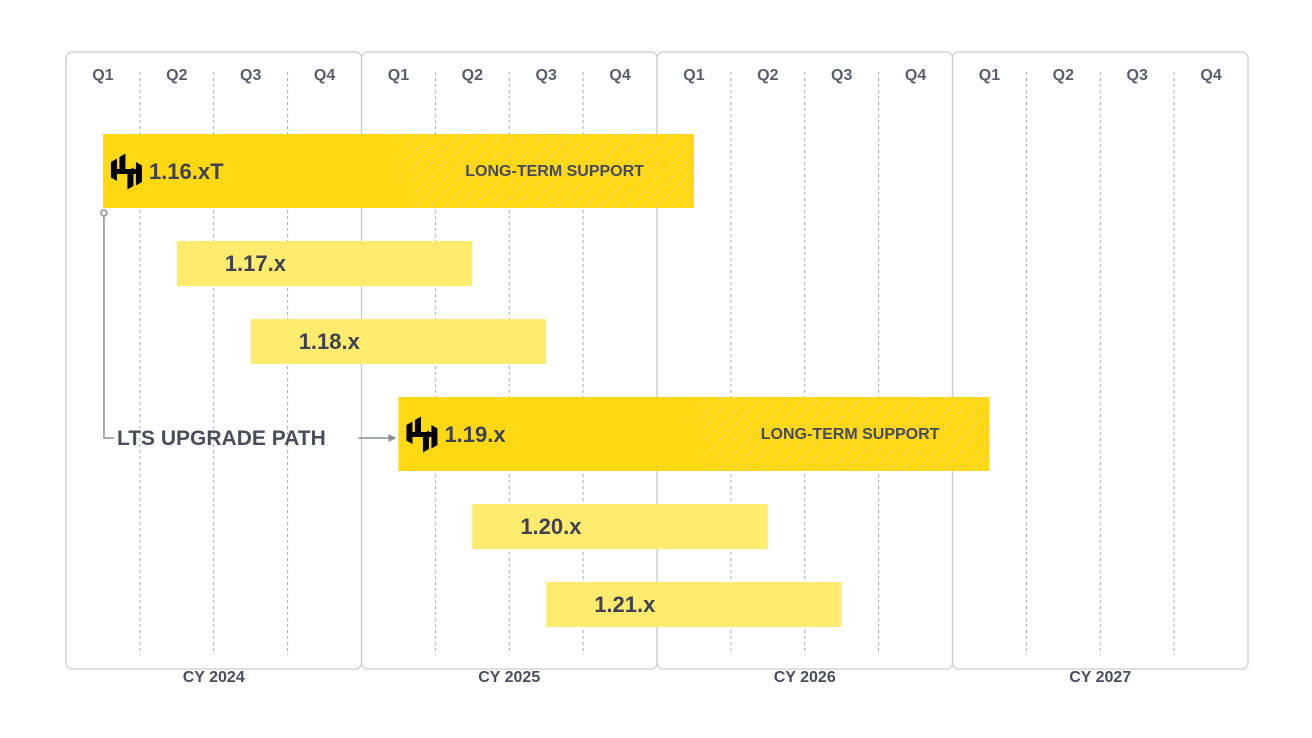 The width and height of the screenshot is (1312, 738). Describe the element at coordinates (221, 438) in the screenshot. I see `upgrade-path-label: LTS UPGRADE PATH` at that location.